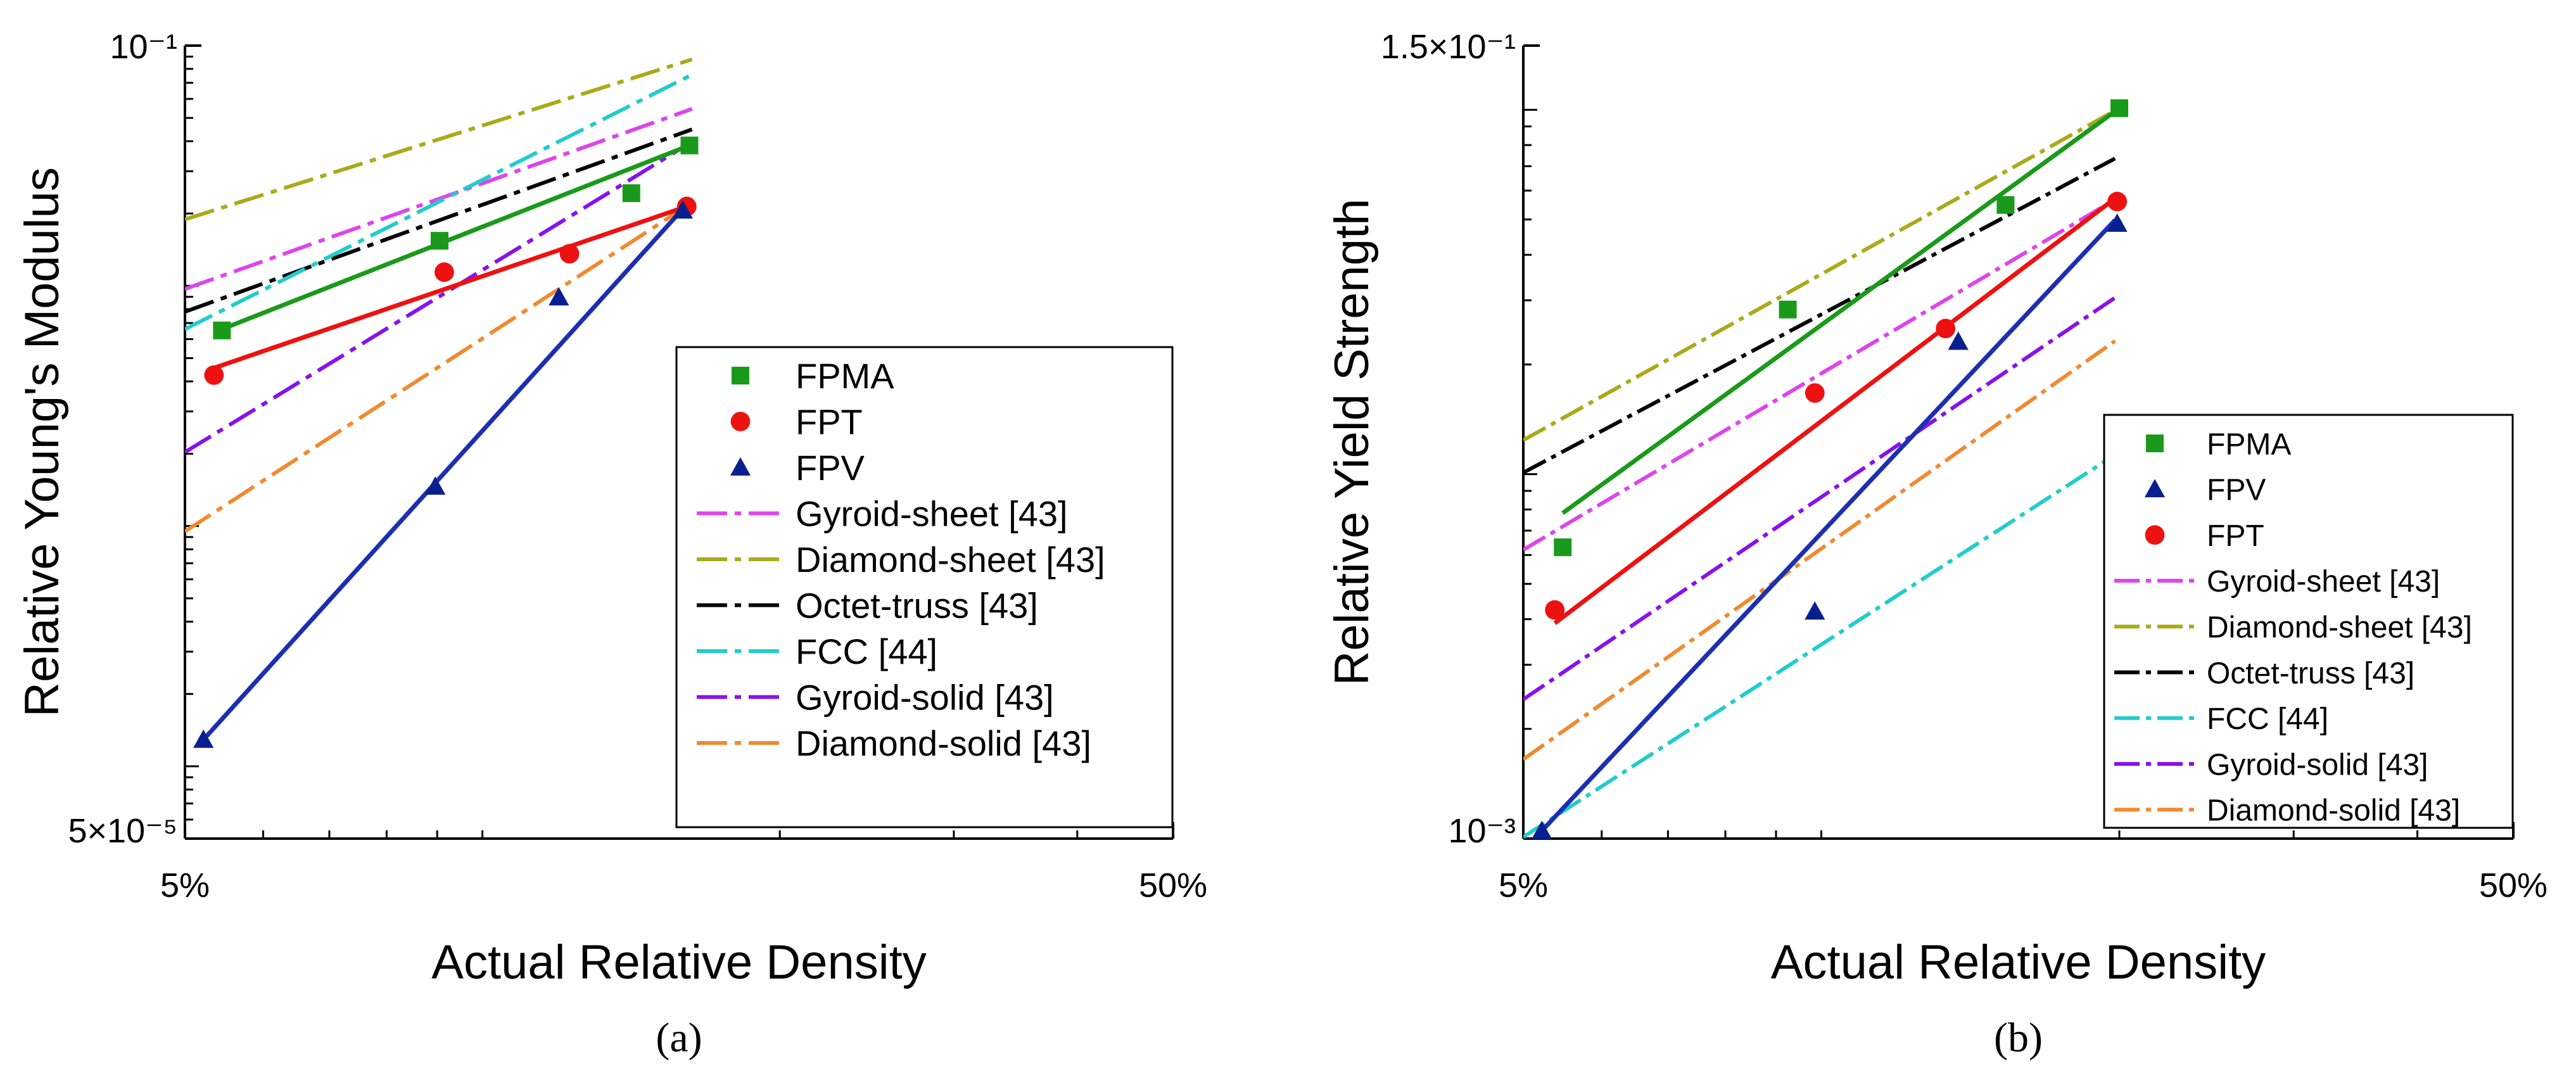 The width and height of the screenshot is (2576, 1078). I want to click on panel-b-line-fpma-fit, so click(1841, 310).